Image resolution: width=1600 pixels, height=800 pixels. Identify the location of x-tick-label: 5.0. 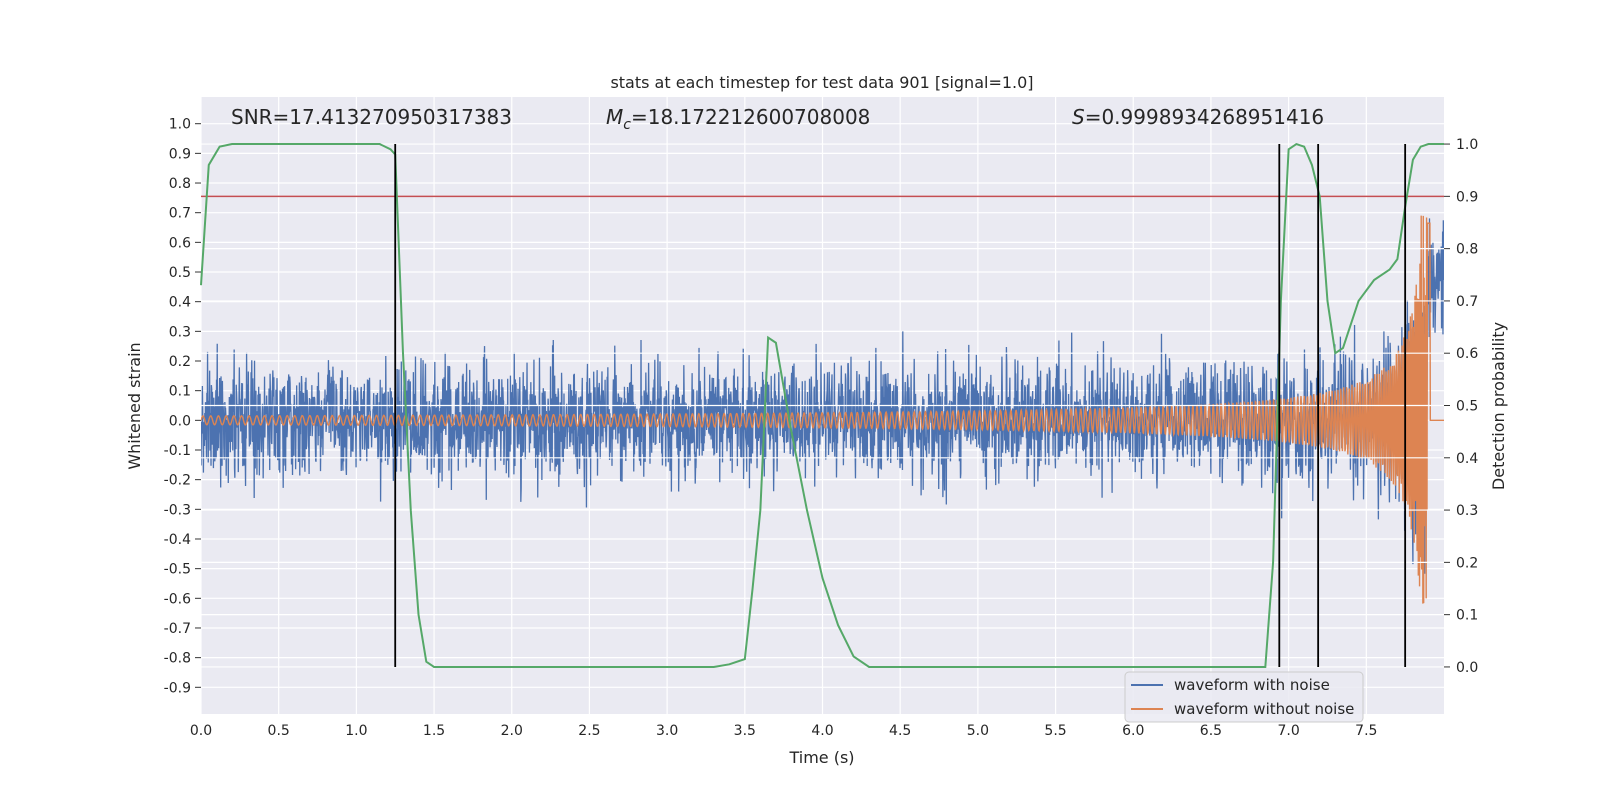
(978, 731).